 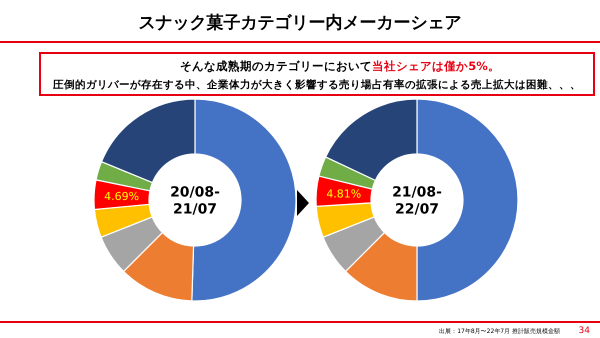 I want to click on text: そんな成熟期のカテゴリーにおいて, so click(x=276, y=66).